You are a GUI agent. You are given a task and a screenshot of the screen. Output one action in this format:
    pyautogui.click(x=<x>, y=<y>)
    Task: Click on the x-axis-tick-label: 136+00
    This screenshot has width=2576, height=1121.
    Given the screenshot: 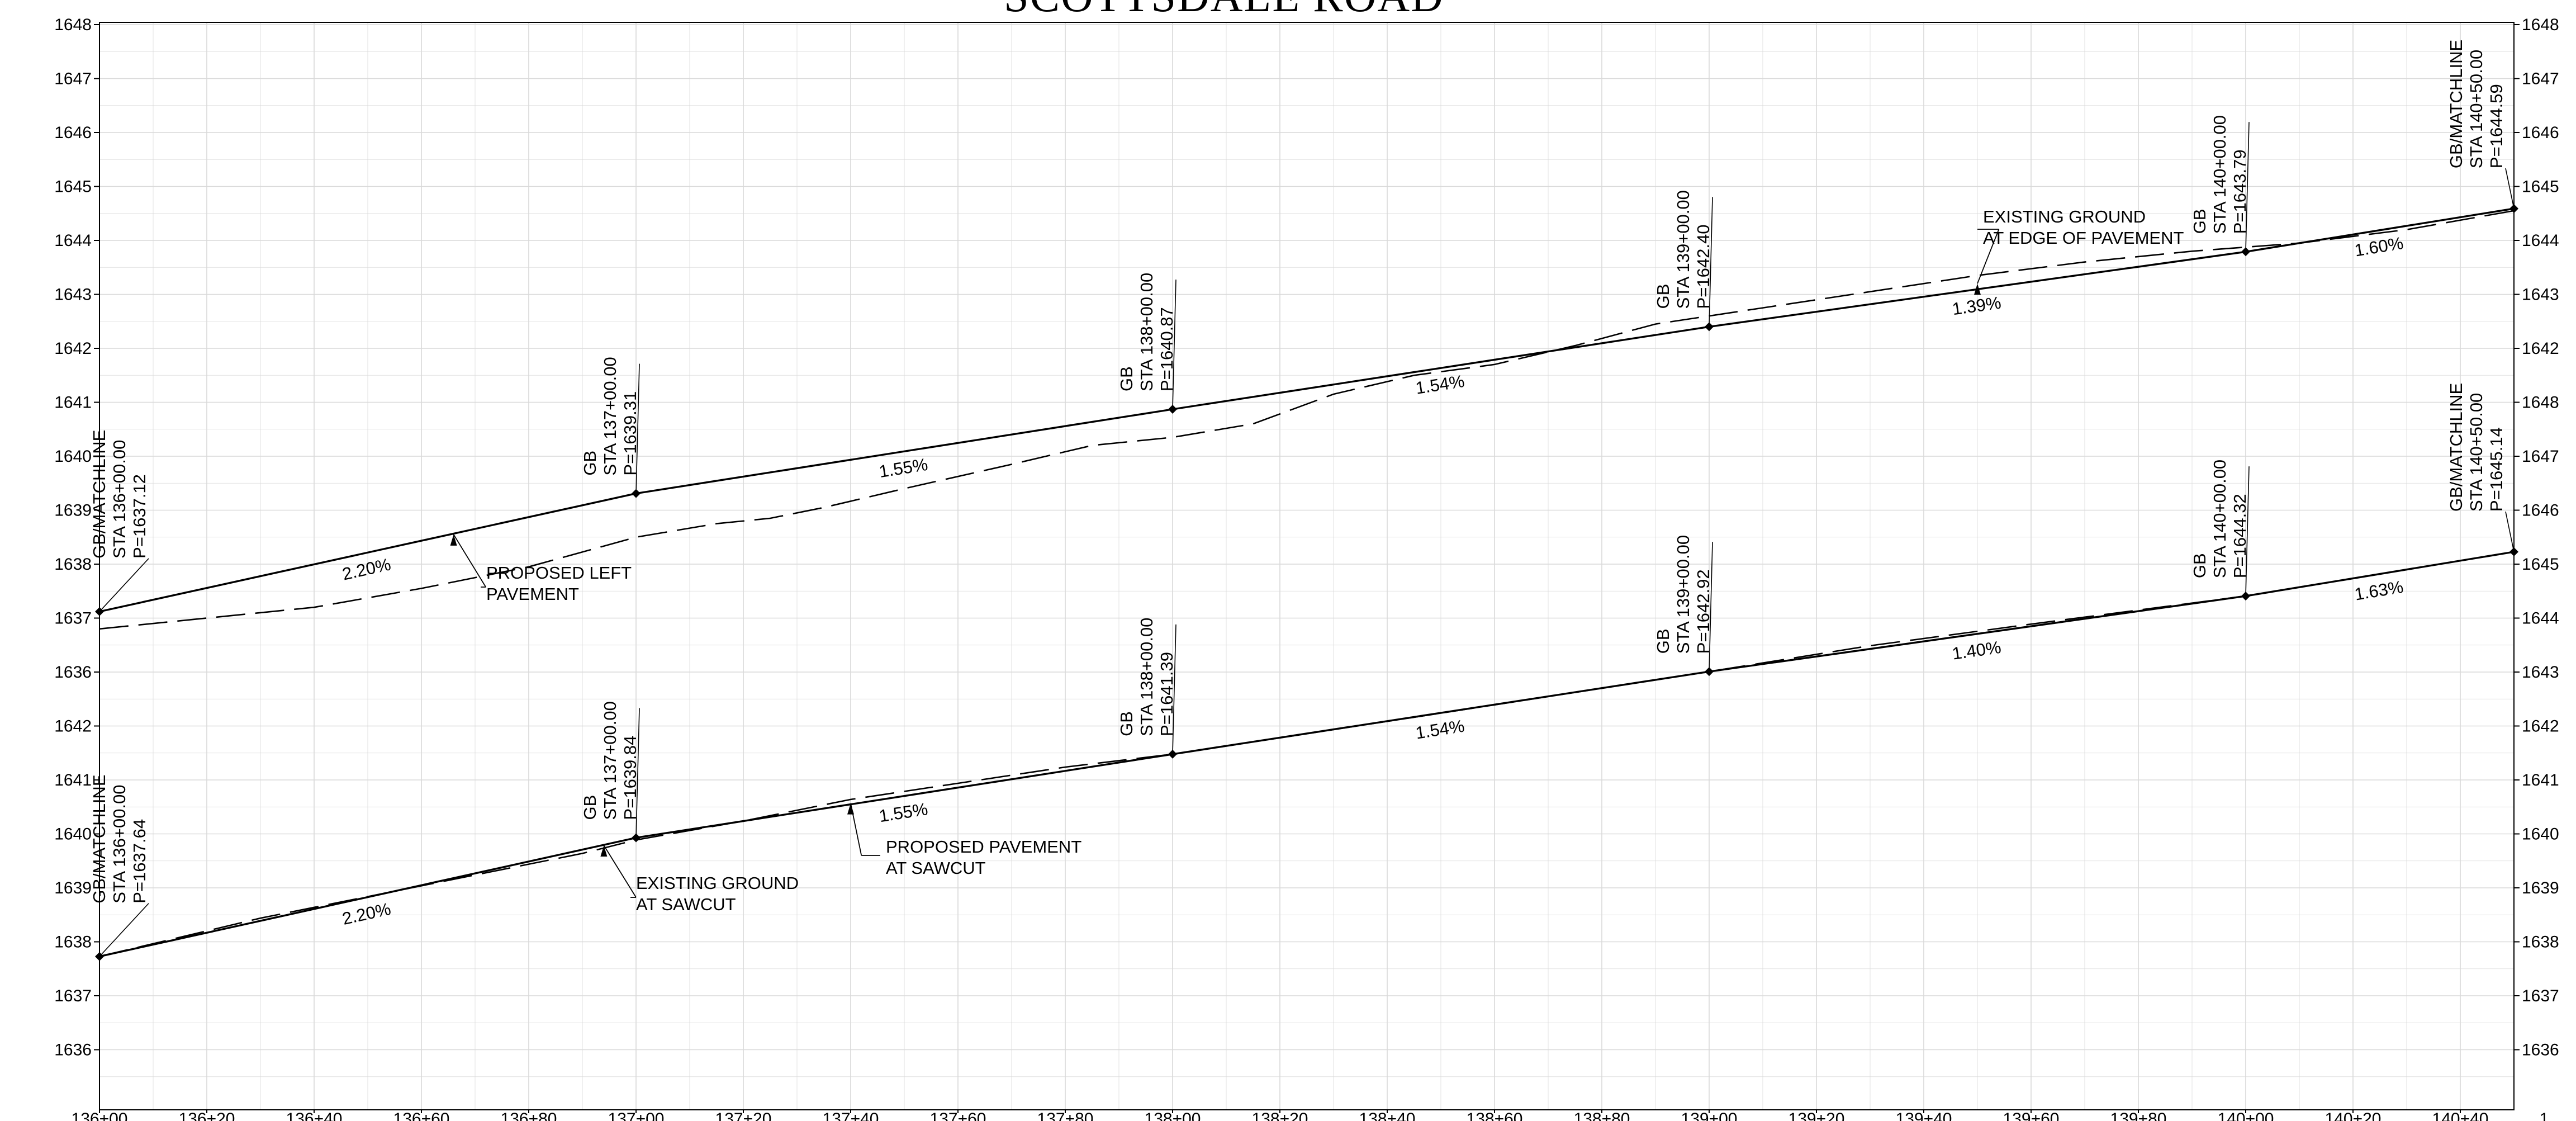 What is the action you would take?
    pyautogui.click(x=100, y=1115)
    